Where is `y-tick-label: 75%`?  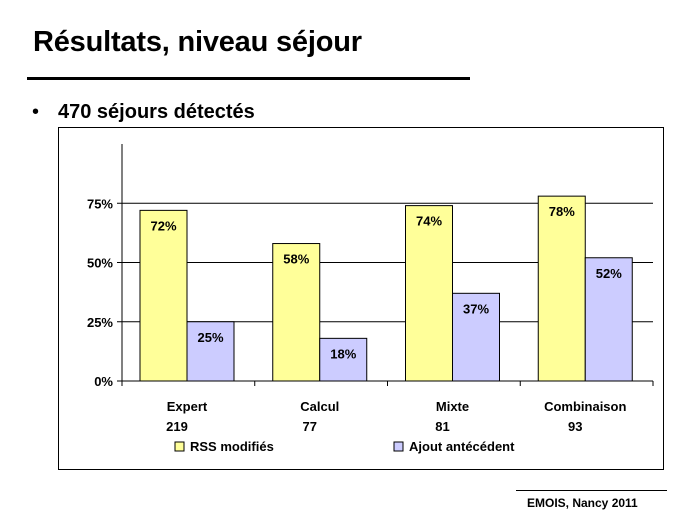 y-tick-label: 75% is located at coordinates (100, 203).